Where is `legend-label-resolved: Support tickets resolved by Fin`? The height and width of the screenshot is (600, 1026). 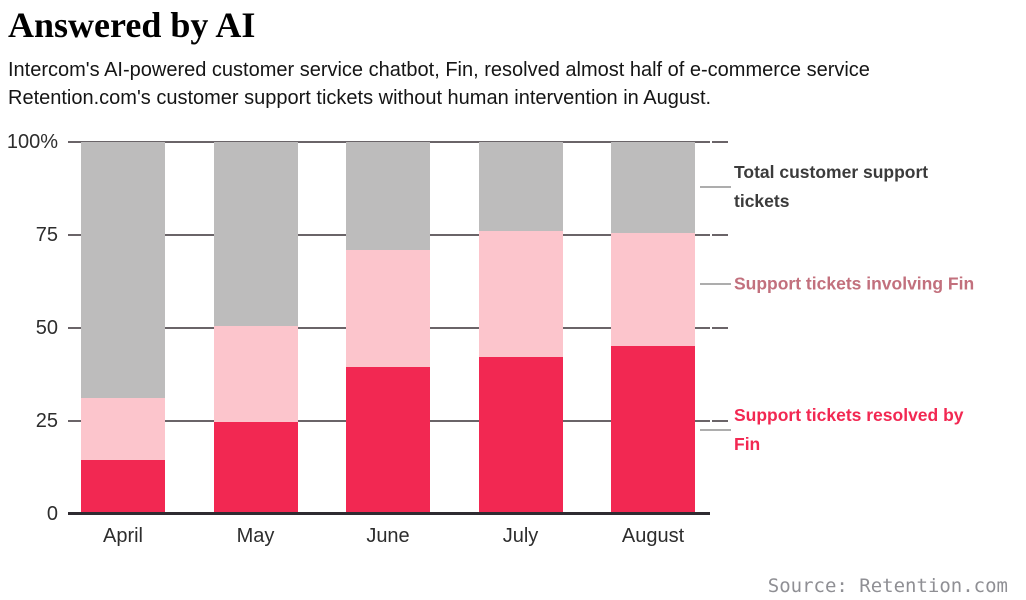
legend-label-resolved: Support tickets resolved by Fin is located at coordinates (849, 430).